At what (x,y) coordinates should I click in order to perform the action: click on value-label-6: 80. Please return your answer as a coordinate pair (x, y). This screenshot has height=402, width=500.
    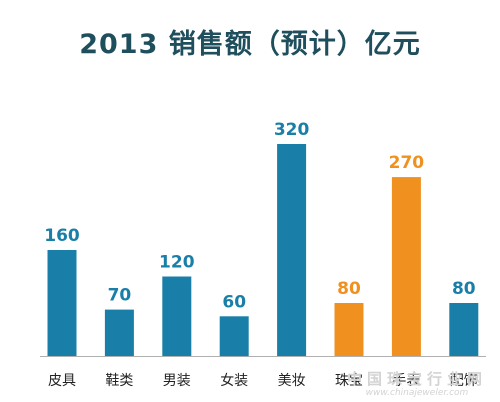
    Looking at the image, I should click on (349, 289).